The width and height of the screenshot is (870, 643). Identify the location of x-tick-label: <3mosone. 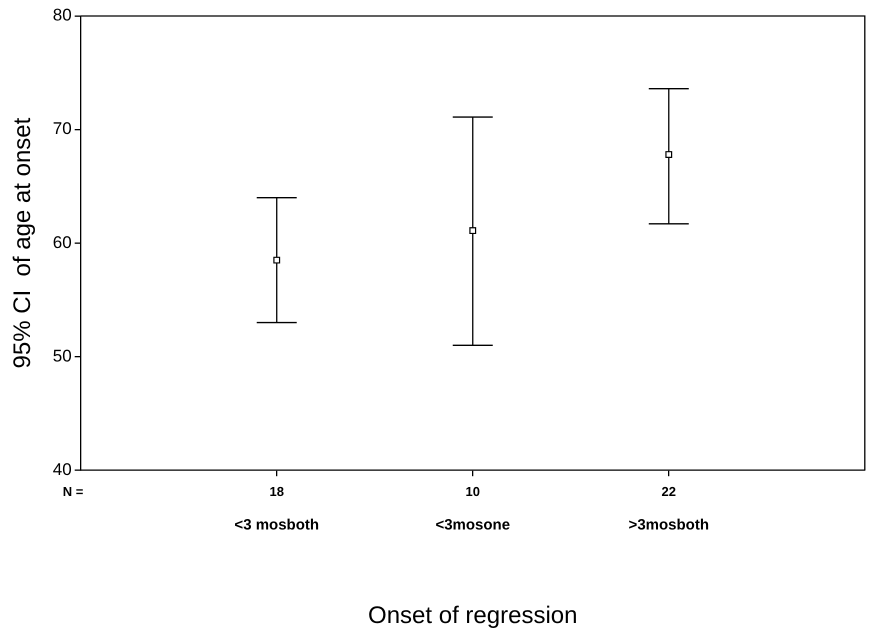
(472, 525).